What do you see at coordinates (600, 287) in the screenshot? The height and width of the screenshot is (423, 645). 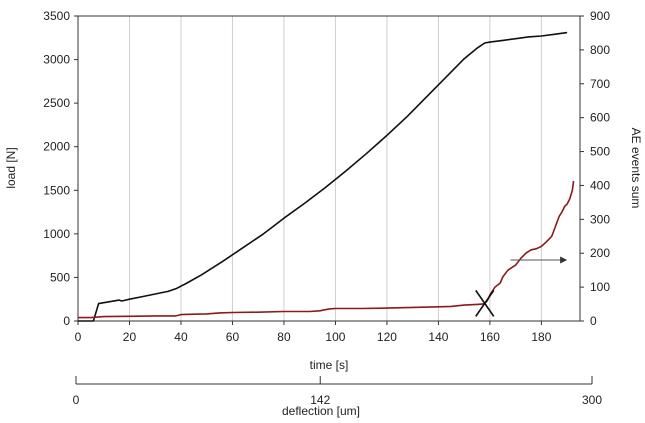 I see `right-y-tick-label: 100` at bounding box center [600, 287].